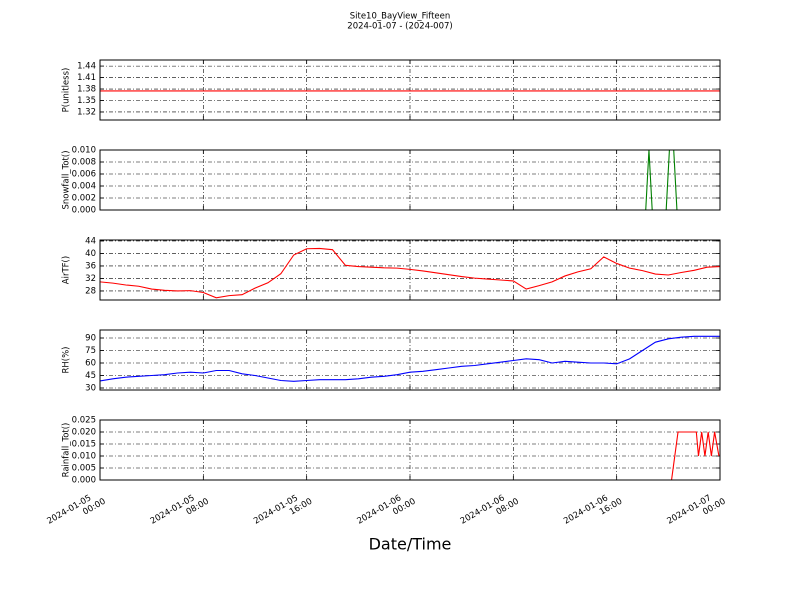 This screenshot has width=800, height=600. I want to click on y-tick-label: 1.35, so click(86, 101).